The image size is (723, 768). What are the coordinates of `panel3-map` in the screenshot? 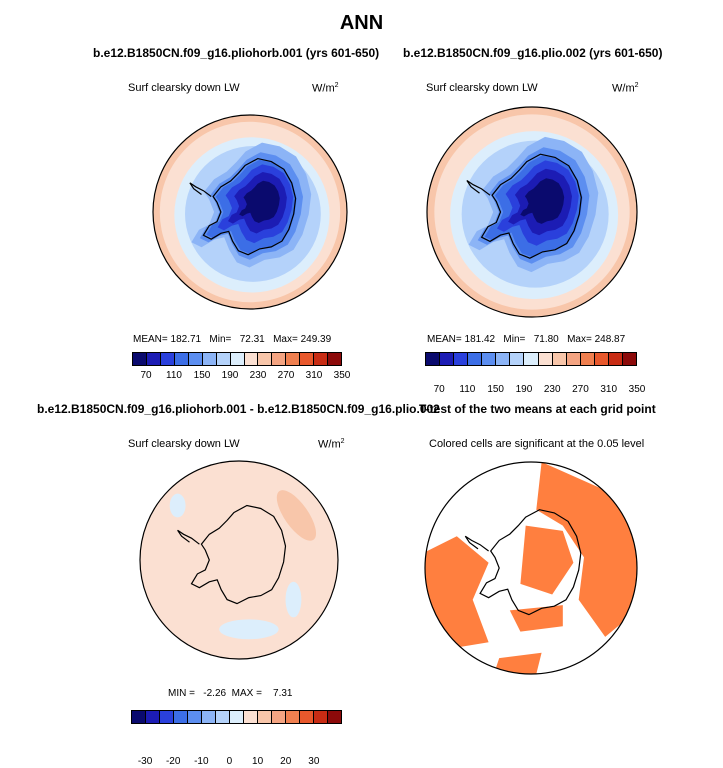 It's located at (239, 560).